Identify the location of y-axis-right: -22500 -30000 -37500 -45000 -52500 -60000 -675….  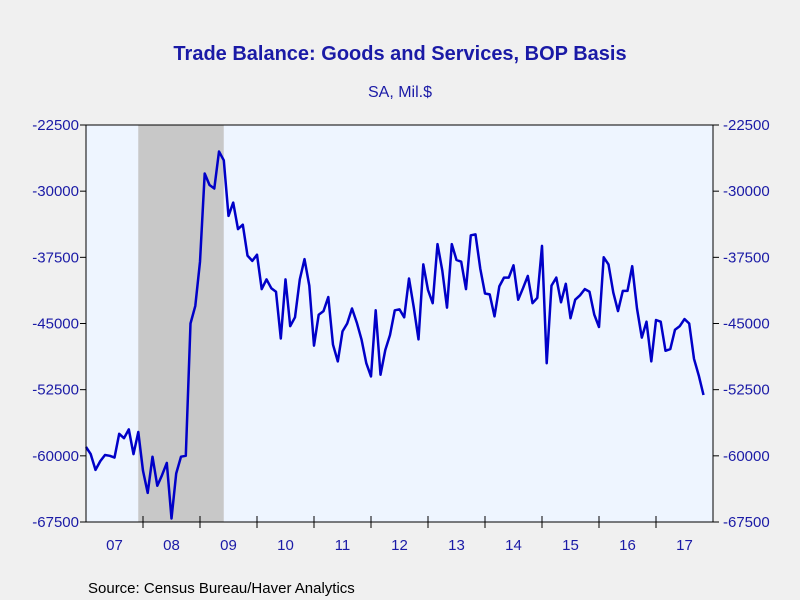
(741, 324).